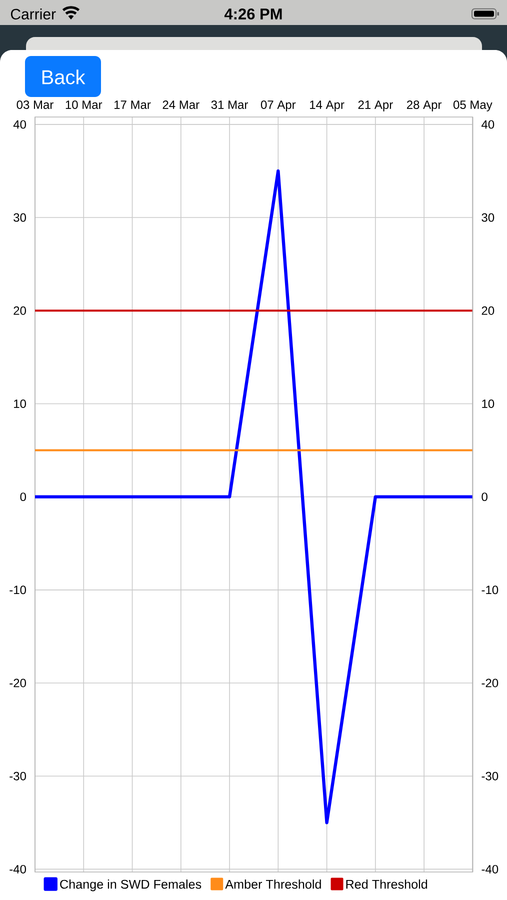  I want to click on y-tick-label: 30, so click(20, 217).